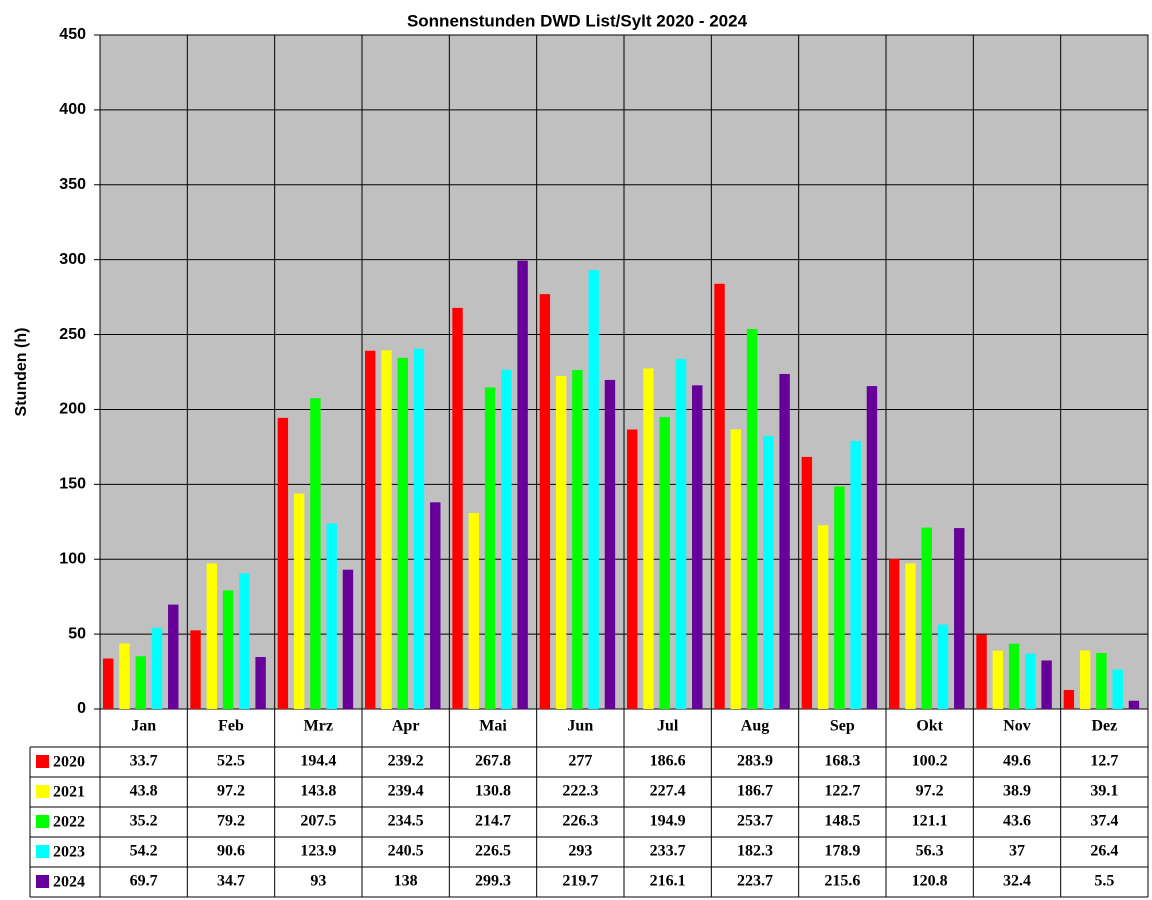 The height and width of the screenshot is (900, 1152). Describe the element at coordinates (406, 821) in the screenshot. I see `data-label: 234.5` at that location.